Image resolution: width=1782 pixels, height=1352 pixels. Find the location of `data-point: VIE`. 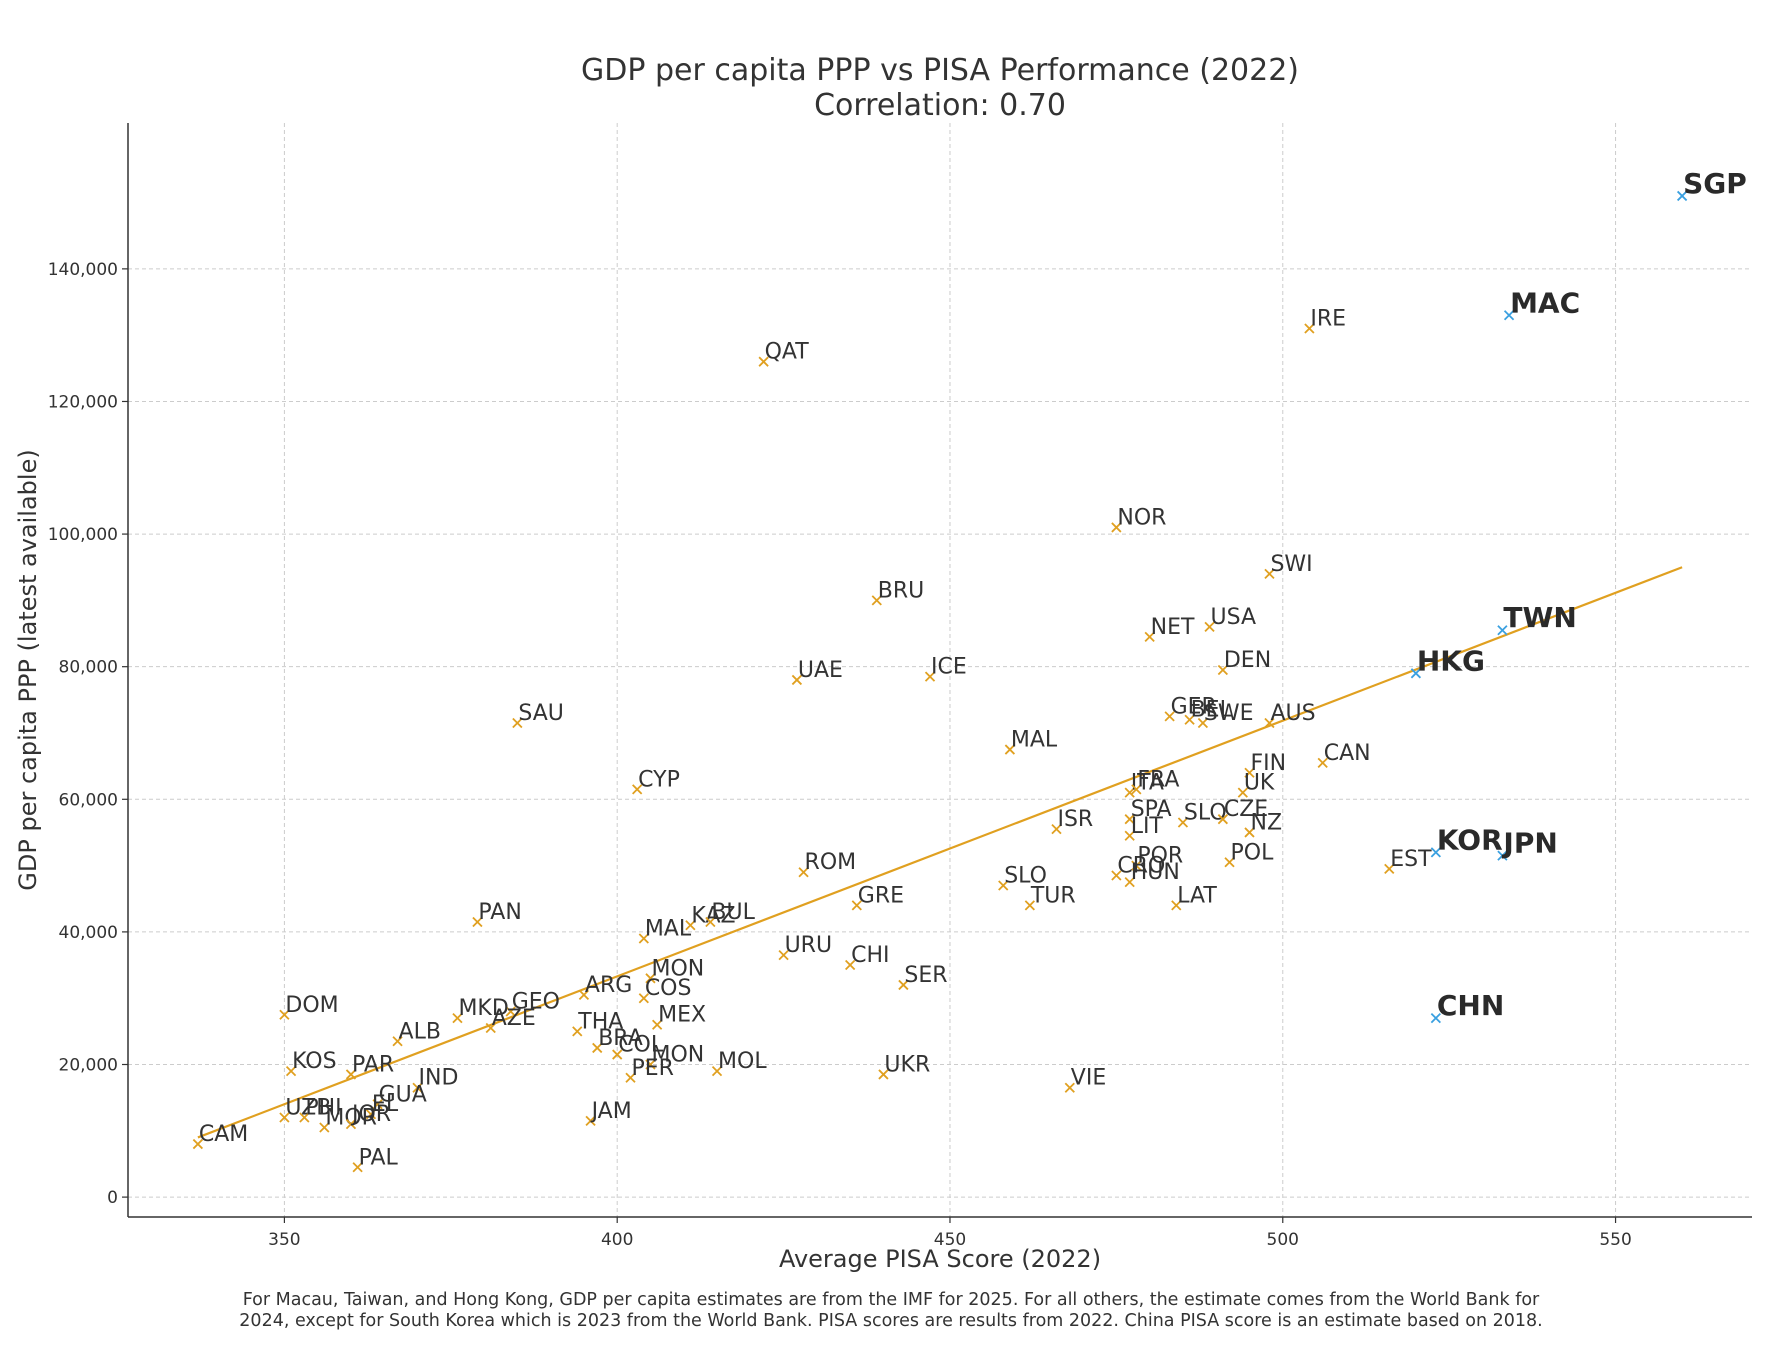

data-point: VIE is located at coordinates (1085, 1079).